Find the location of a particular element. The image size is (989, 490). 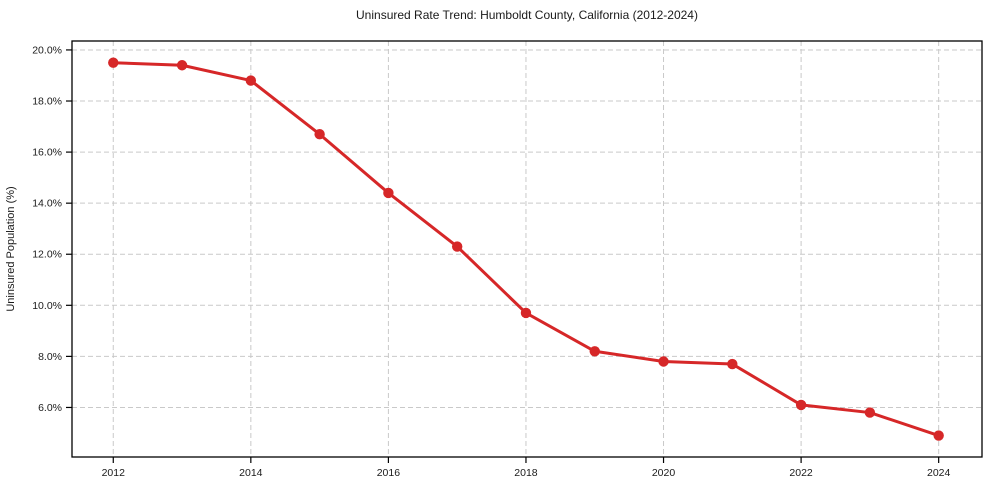

y-tick-label: 20.0% is located at coordinates (47, 50).